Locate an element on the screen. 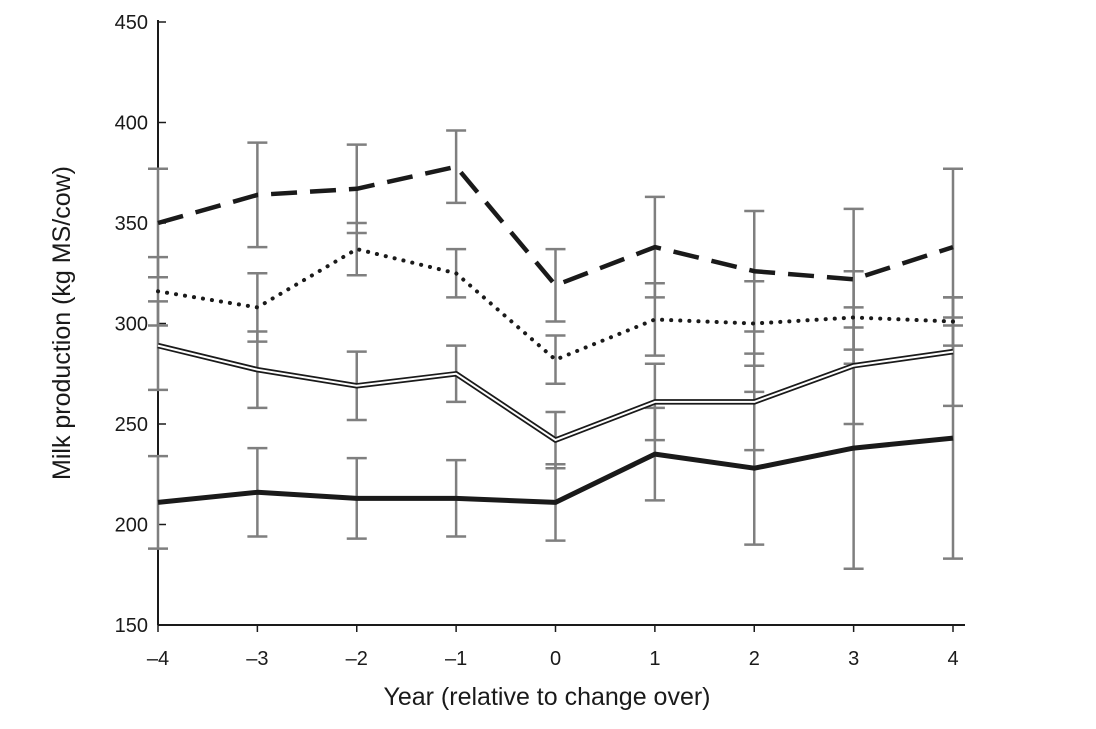 The width and height of the screenshot is (1096, 729). x-tick-label: 3 is located at coordinates (853, 659).